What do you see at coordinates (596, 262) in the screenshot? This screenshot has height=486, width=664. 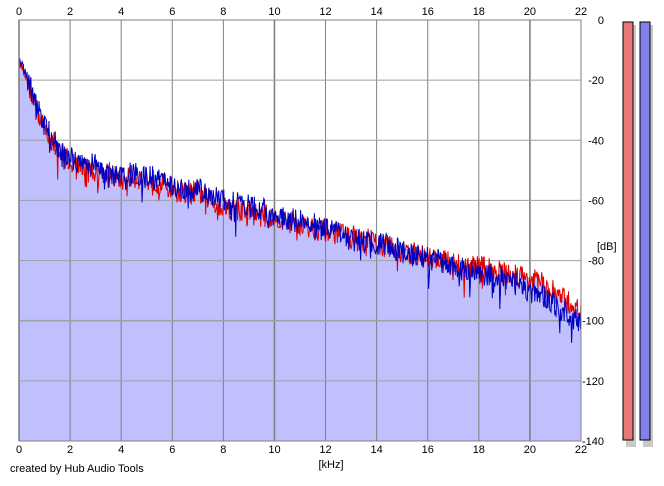 I see `y-tick-label: -80` at bounding box center [596, 262].